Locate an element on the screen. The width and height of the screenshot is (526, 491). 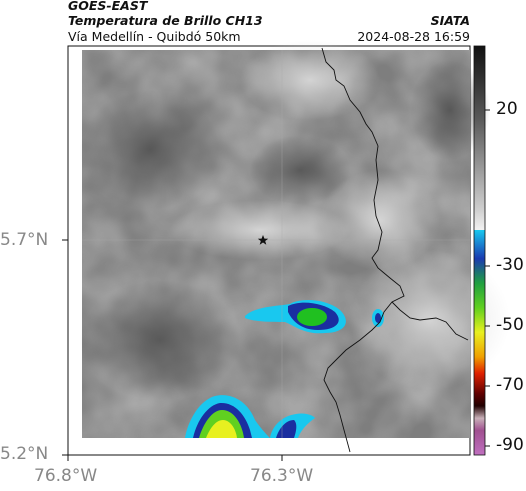
colorbar-label: -90 is located at coordinates (510, 445).